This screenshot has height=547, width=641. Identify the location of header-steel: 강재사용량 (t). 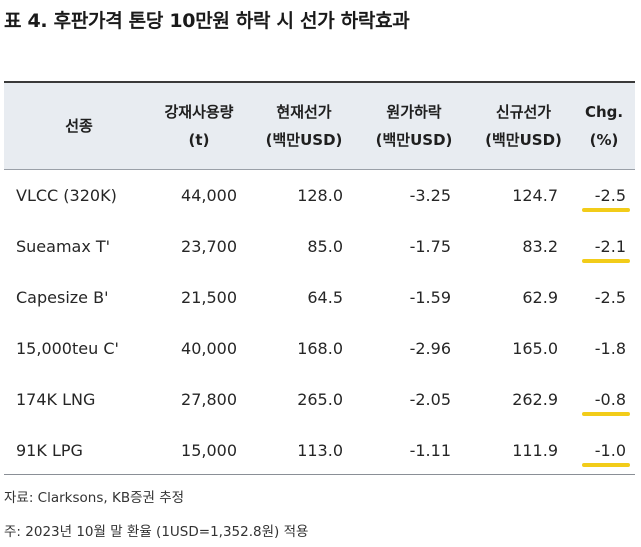
(199, 126).